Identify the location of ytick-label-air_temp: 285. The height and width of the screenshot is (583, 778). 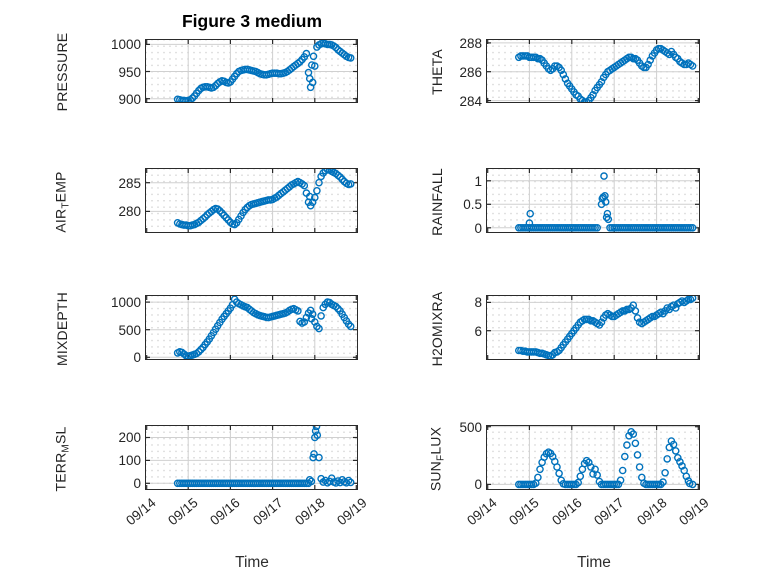
(129, 183).